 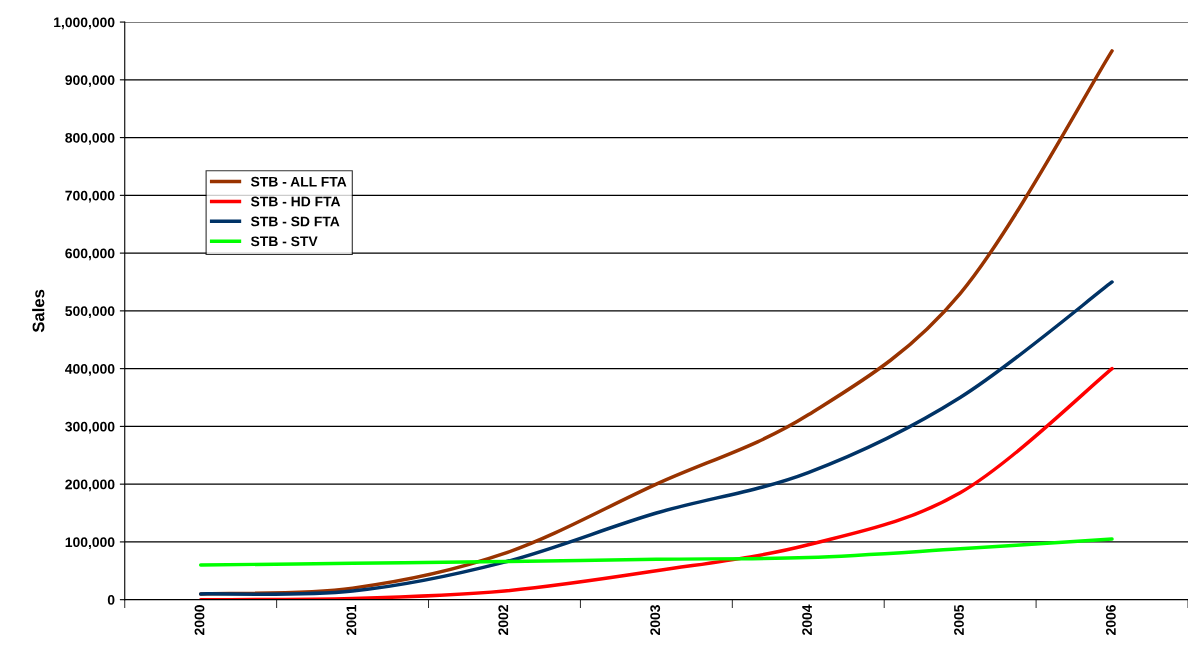 I want to click on y-tick-label: 300,000, so click(x=90, y=427).